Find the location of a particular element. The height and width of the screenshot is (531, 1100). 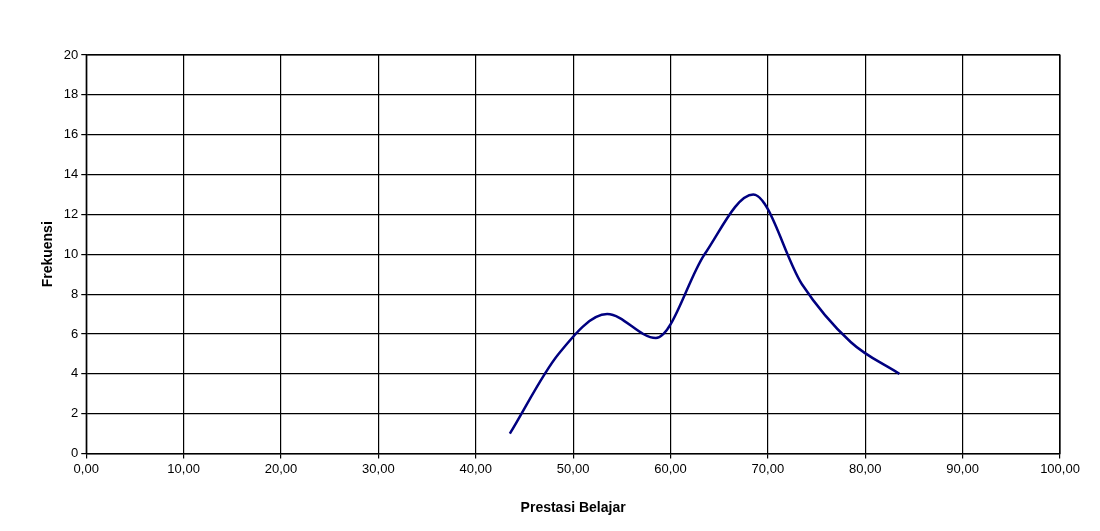

y-tick-label: 18 is located at coordinates (71, 94).